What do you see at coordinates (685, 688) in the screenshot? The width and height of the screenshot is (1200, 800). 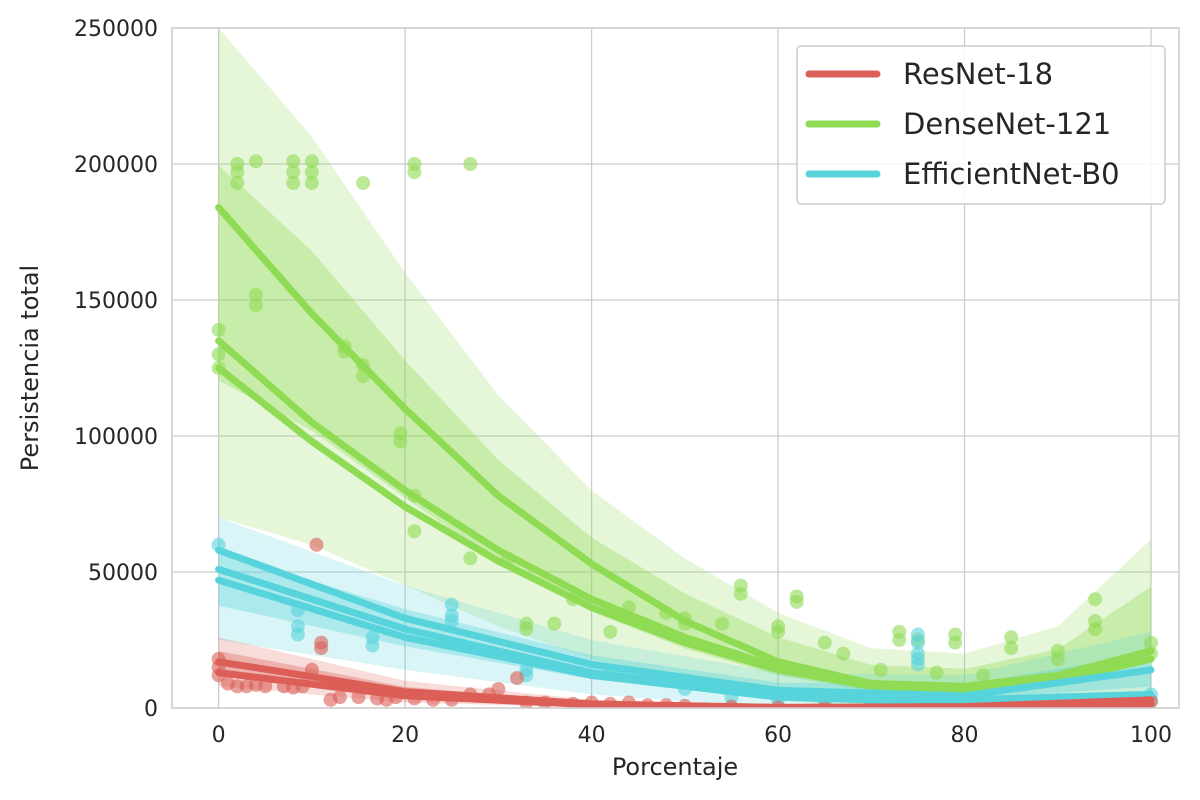 I see `fit-curve` at bounding box center [685, 688].